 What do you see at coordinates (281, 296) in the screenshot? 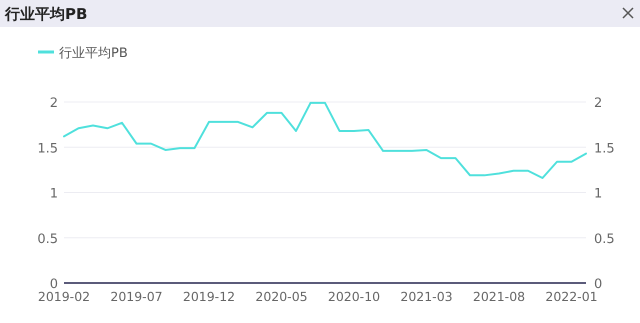
I see `x-tick-label: 2020-05` at bounding box center [281, 296].